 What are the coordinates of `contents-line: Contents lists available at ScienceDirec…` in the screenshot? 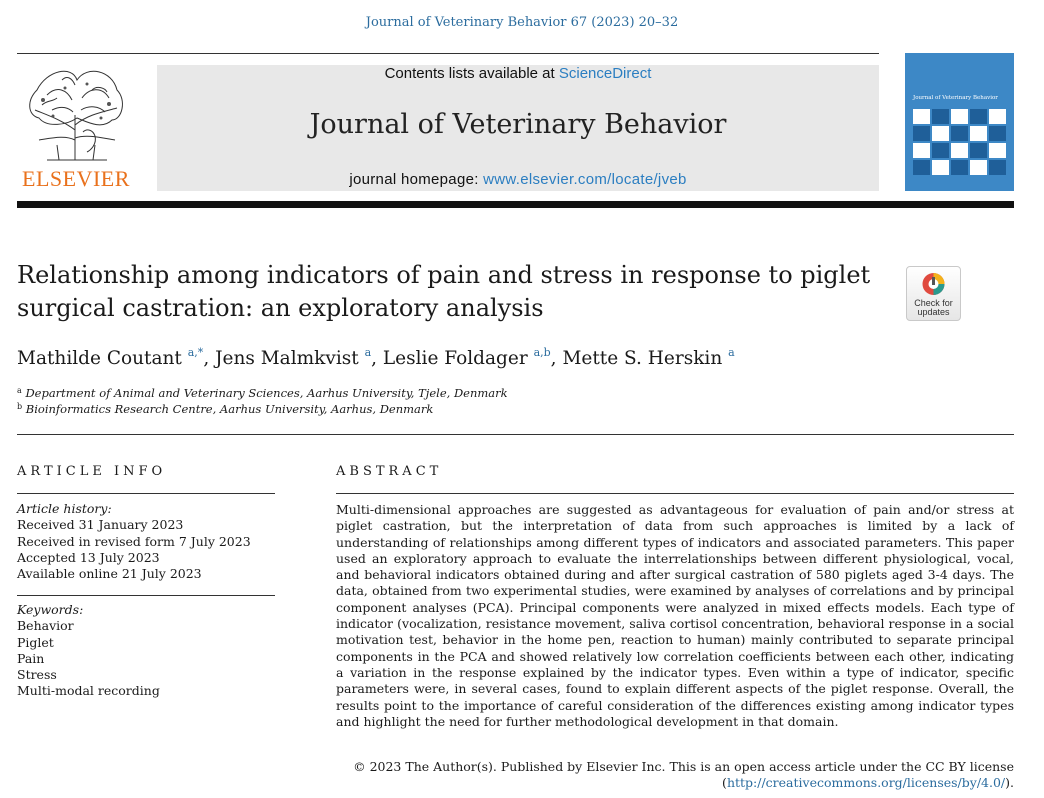 It's located at (518, 73).